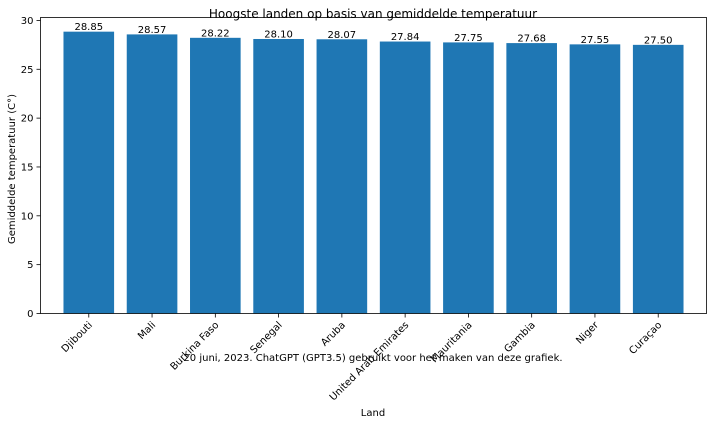  I want to click on bar-value-label: 28.57, so click(152, 30).